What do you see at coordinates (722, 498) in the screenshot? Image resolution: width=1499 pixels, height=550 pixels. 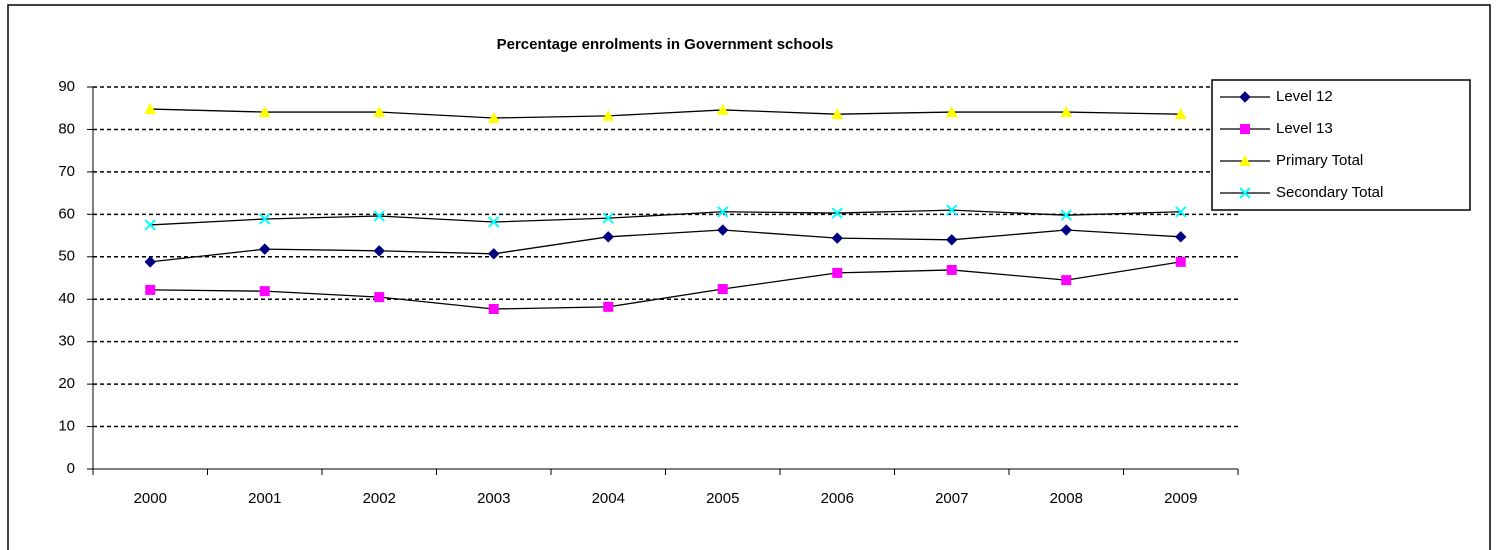 I see `x-tick-label: 2005` at bounding box center [722, 498].